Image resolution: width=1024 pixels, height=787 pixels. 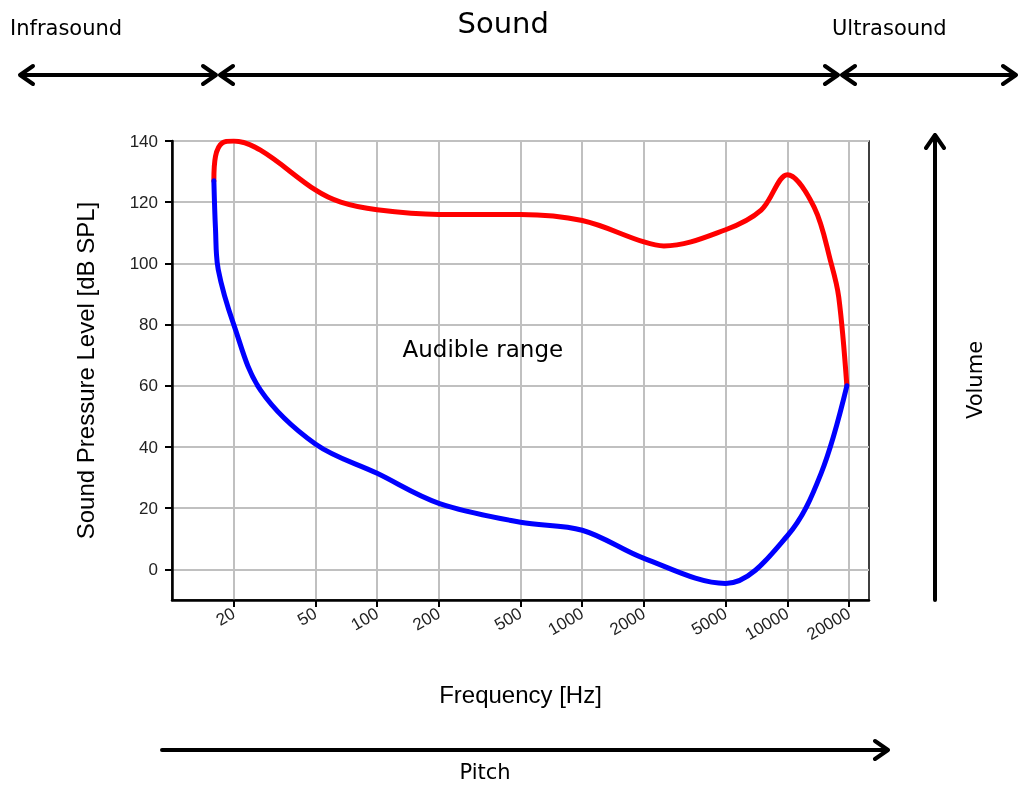 What do you see at coordinates (364, 619) in the screenshot?
I see `x-tick-label: 100` at bounding box center [364, 619].